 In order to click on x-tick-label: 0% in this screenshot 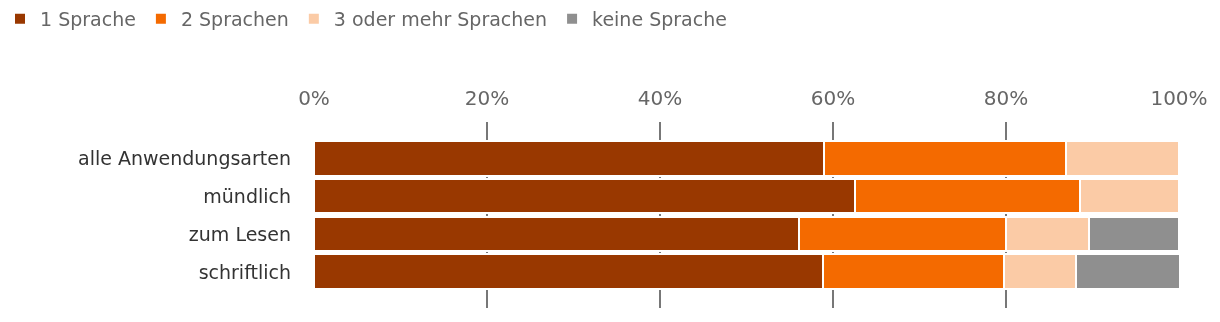, I will do `click(314, 98)`.